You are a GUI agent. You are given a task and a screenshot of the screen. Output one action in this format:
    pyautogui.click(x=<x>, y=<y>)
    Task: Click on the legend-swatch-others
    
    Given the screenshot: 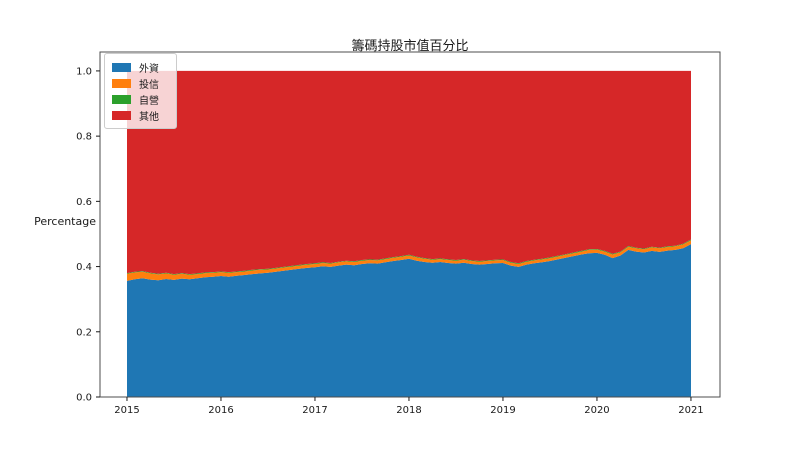 What is the action you would take?
    pyautogui.click(x=121, y=115)
    